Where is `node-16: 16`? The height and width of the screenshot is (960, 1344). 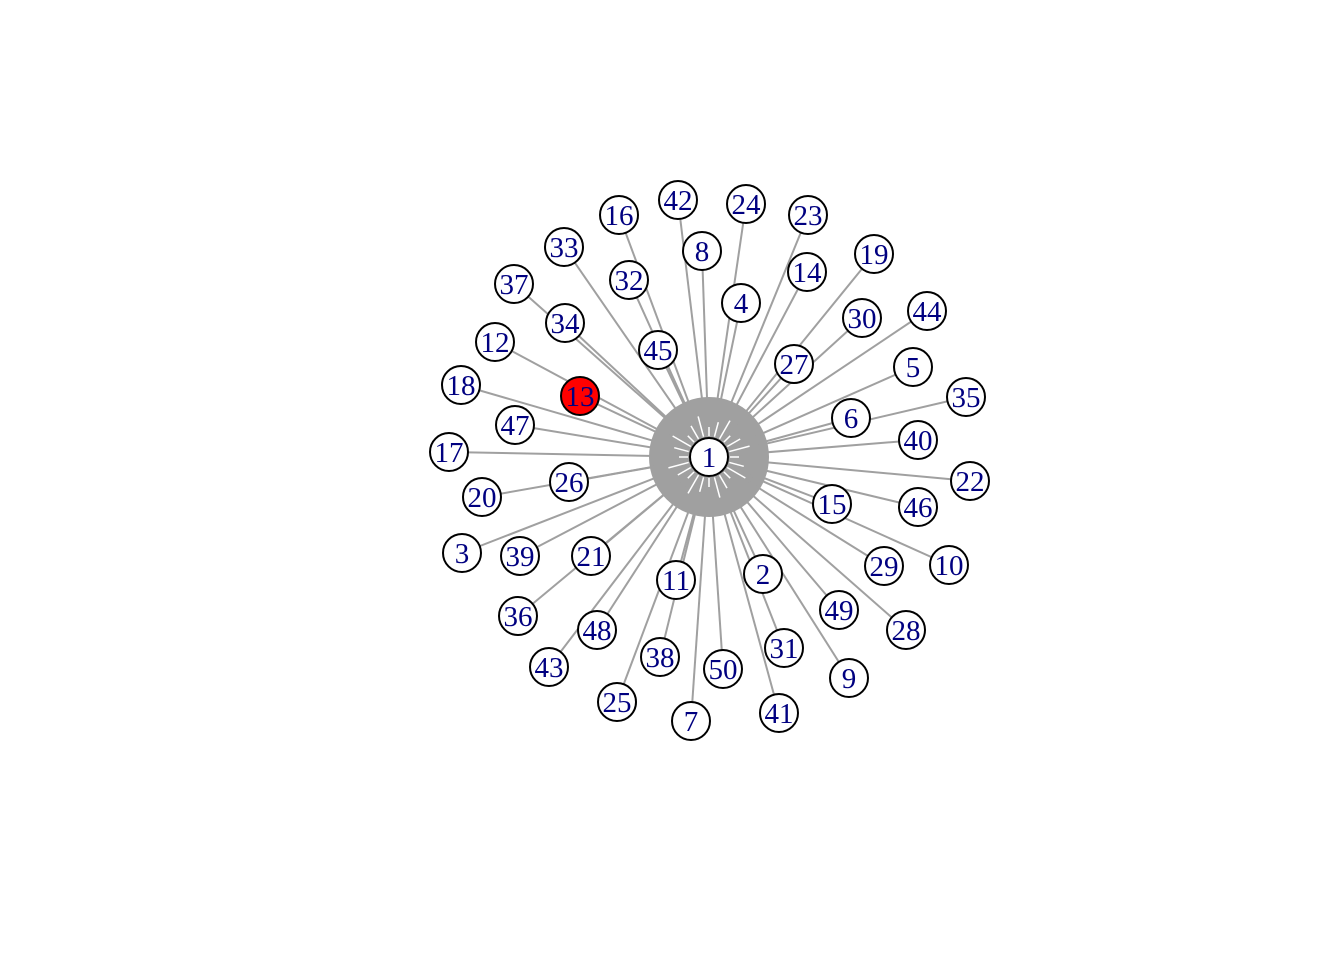 node-16: 16 is located at coordinates (619, 215).